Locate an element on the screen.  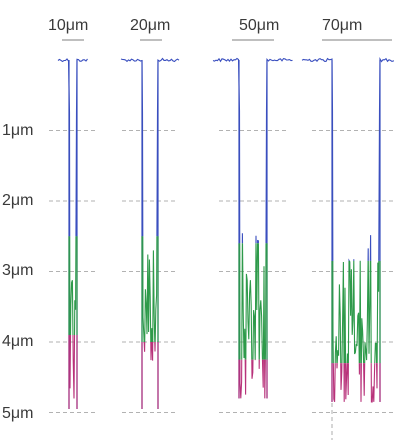
depth-tick-1um: 1μm is located at coordinates (17, 130).